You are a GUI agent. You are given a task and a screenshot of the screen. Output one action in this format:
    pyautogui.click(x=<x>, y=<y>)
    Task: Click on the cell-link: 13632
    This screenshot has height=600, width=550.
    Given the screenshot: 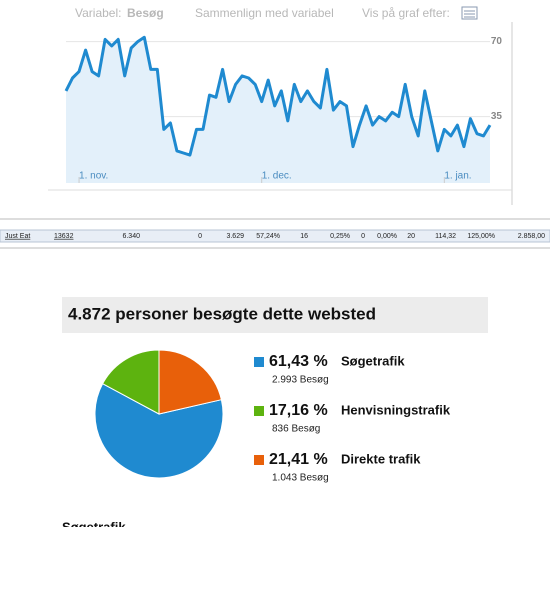 What is the action you would take?
    pyautogui.click(x=64, y=236)
    